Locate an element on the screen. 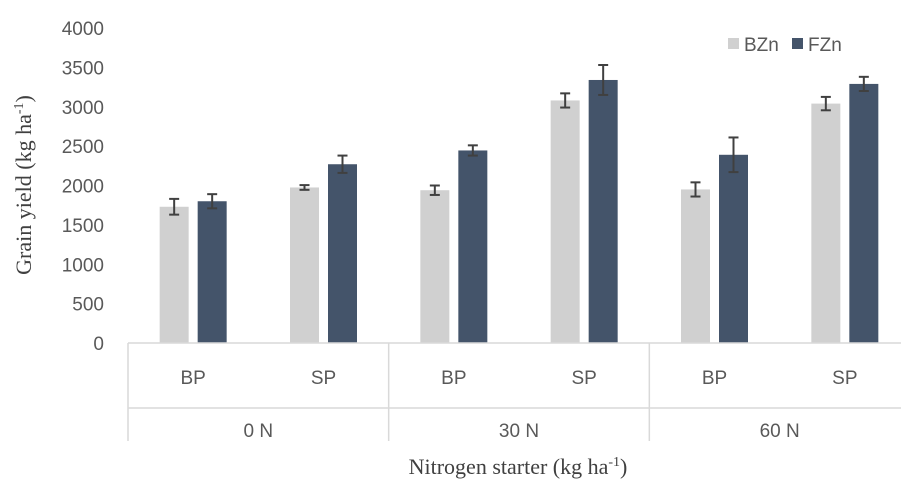 The height and width of the screenshot is (479, 901). y-axis-ticks: 0 500 1000 1500 2000 2500 3000 3500 4000 is located at coordinates (83, 187).